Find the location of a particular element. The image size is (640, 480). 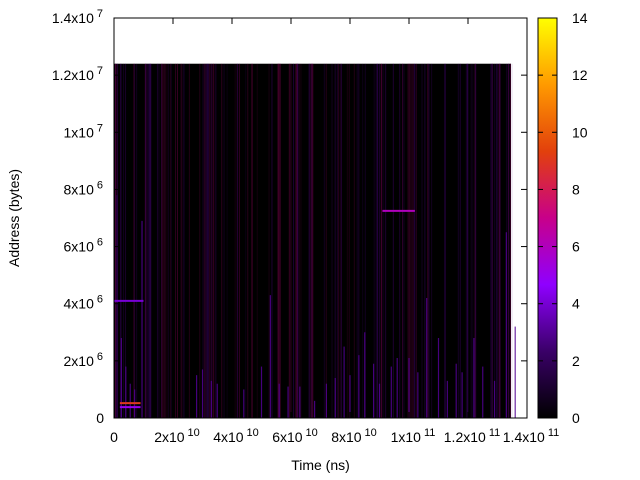

x-tick-label: 2x10 10 is located at coordinates (177, 436).